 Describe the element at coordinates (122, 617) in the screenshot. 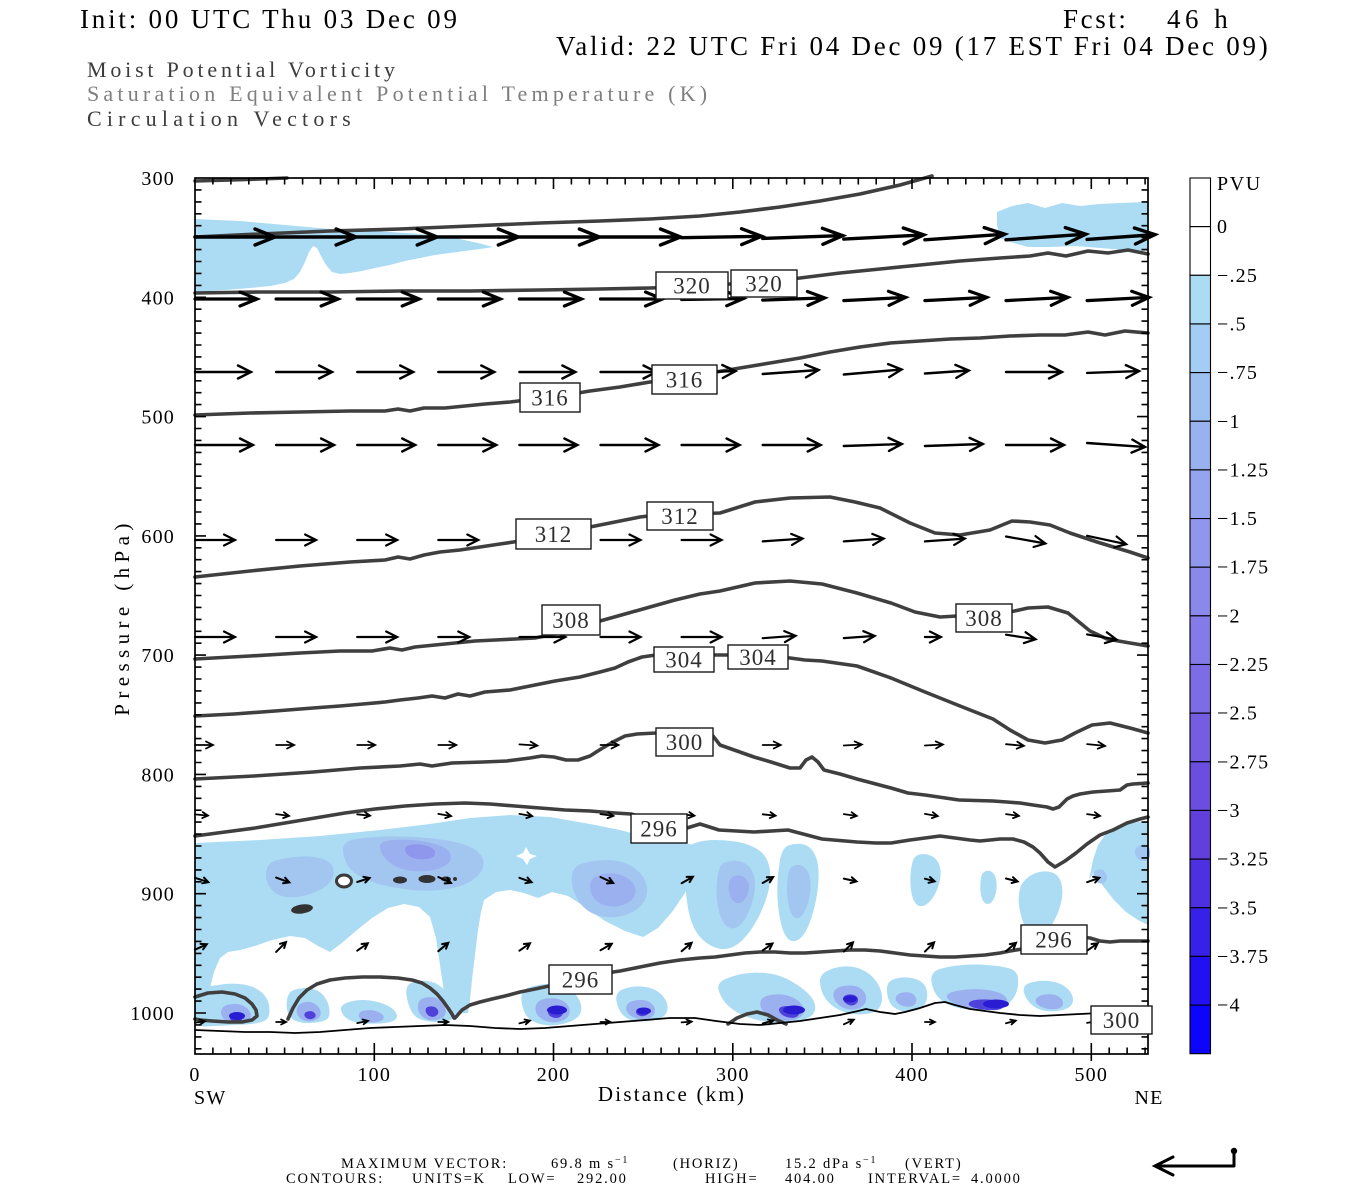

I see `svg-text: Pressure (hPa)` at that location.